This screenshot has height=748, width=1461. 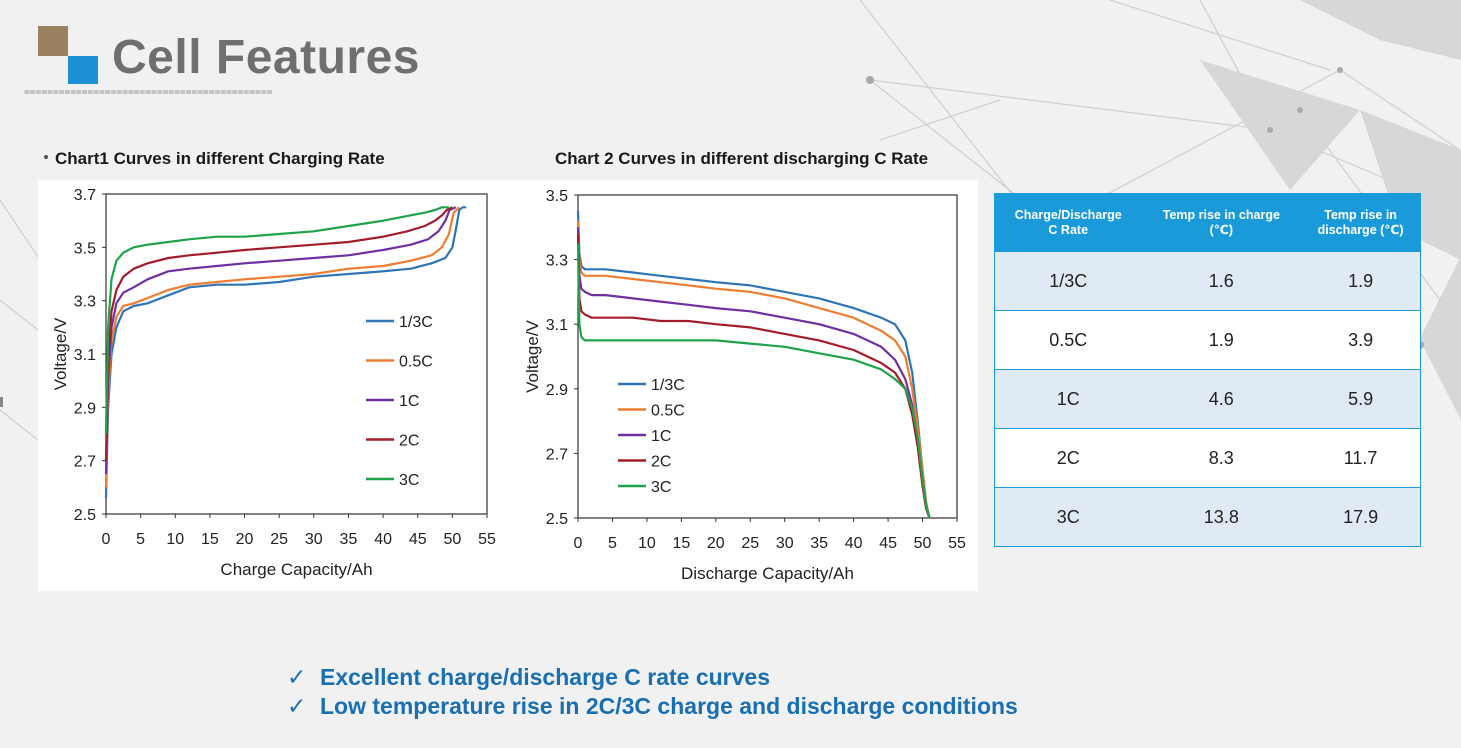 What do you see at coordinates (532, 355) in the screenshot?
I see `chart2-y-axis-label: Voltage/V` at bounding box center [532, 355].